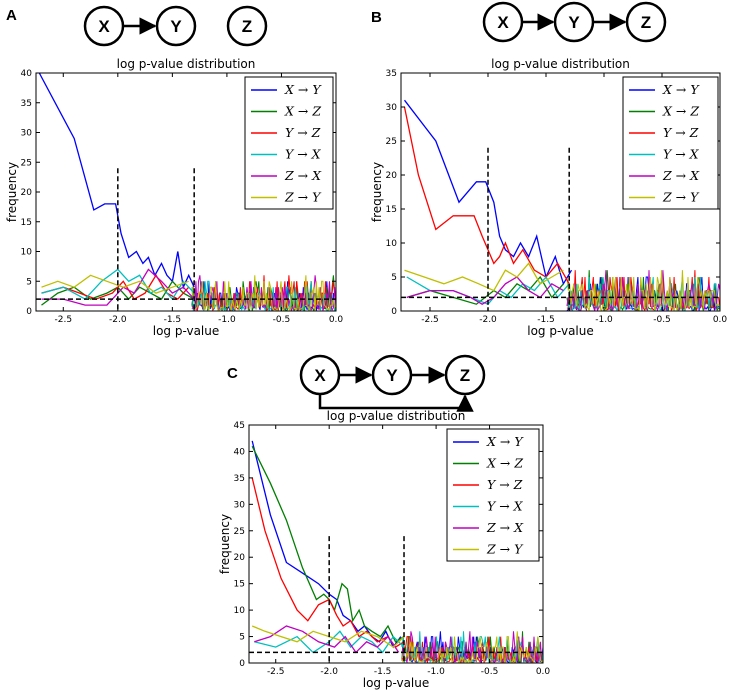  I want to click on dag-a: X Y Z, so click(175, 26).